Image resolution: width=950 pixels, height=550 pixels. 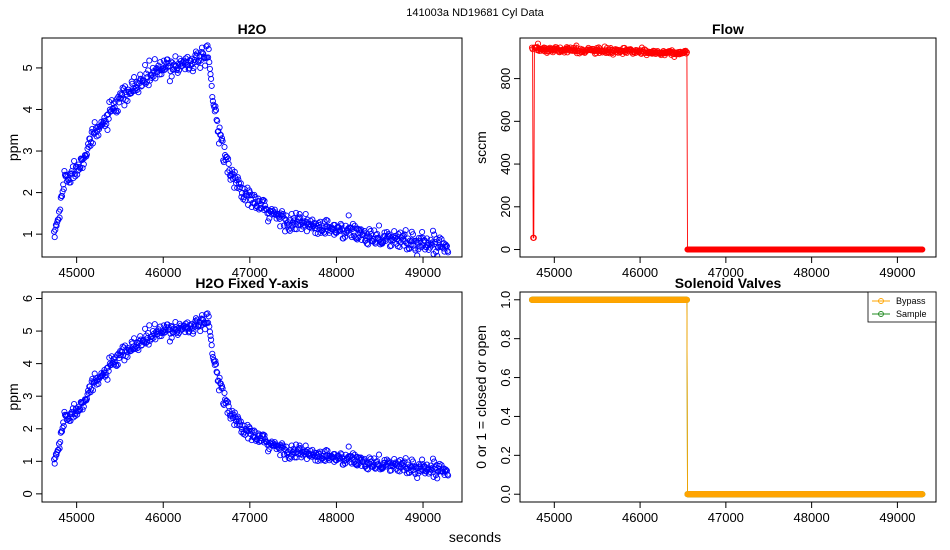 What do you see at coordinates (423, 517) in the screenshot?
I see `x-tick-label: 49000` at bounding box center [423, 517].